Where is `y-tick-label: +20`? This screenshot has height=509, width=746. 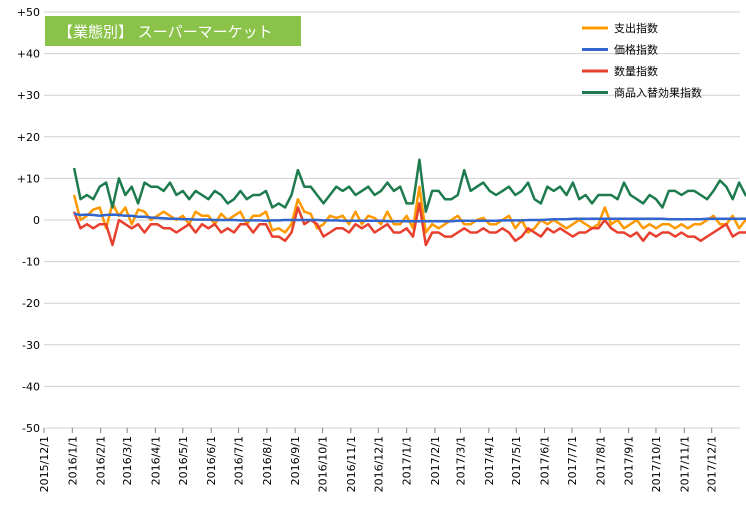 y-tick-label: +20 is located at coordinates (28, 137).